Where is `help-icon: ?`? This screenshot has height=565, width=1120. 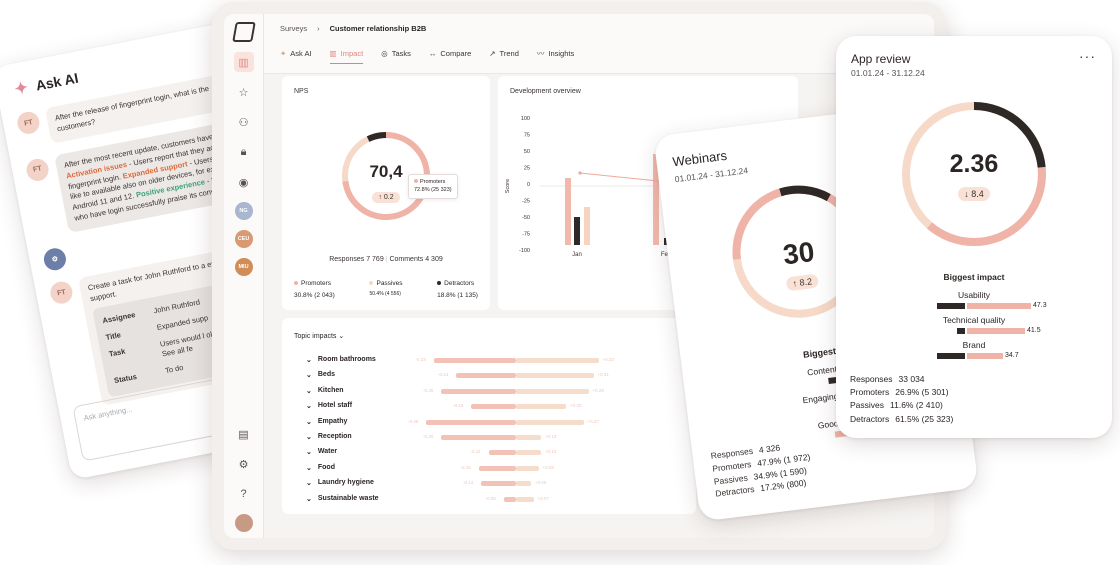 help-icon: ? is located at coordinates (243, 494).